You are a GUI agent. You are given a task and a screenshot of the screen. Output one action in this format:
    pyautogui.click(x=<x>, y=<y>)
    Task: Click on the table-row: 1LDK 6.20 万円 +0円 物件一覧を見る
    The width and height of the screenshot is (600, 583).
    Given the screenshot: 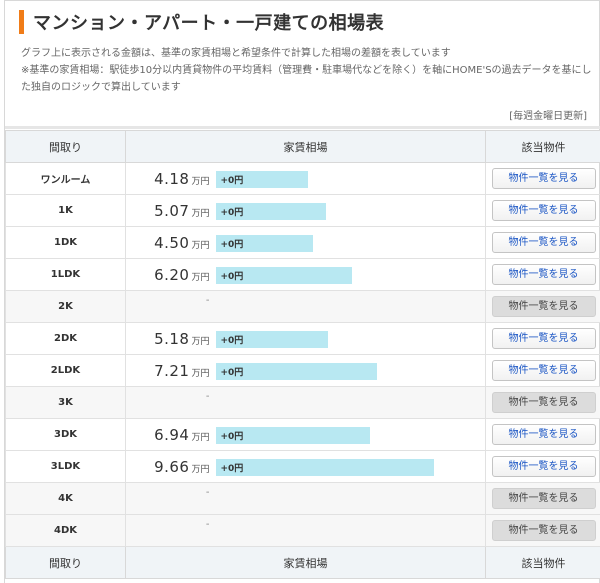 What is the action you would take?
    pyautogui.click(x=302, y=274)
    